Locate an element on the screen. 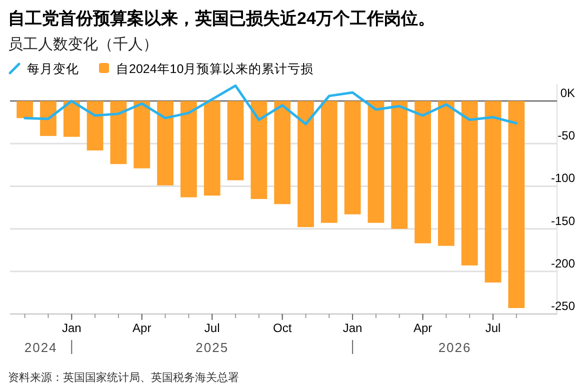 This screenshot has height=389, width=586. y-tick-label: 0K is located at coordinates (567, 93).